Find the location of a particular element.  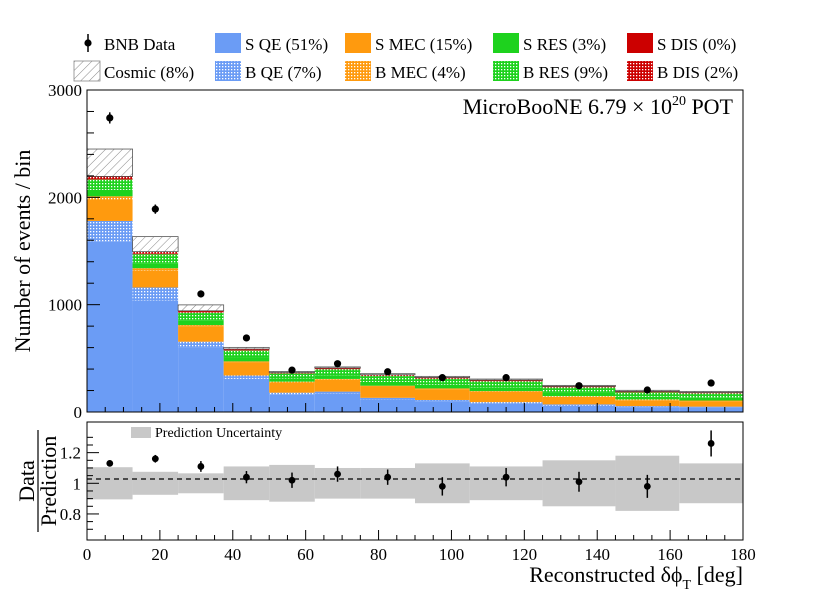

annotation-exponent: 20 is located at coordinates (679, 101).